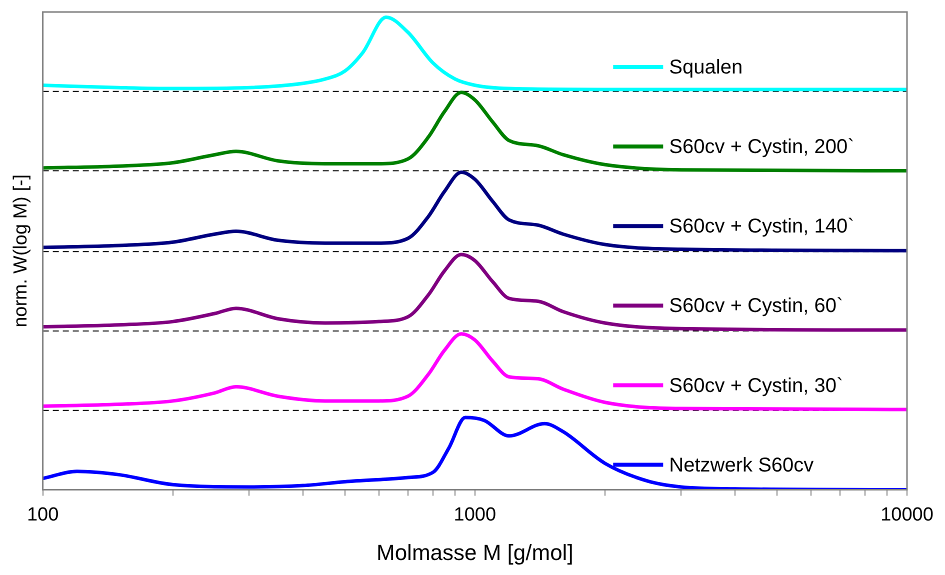 This screenshot has width=945, height=575. Describe the element at coordinates (475, 515) in the screenshot. I see `x-tick-label: 1000` at that location.